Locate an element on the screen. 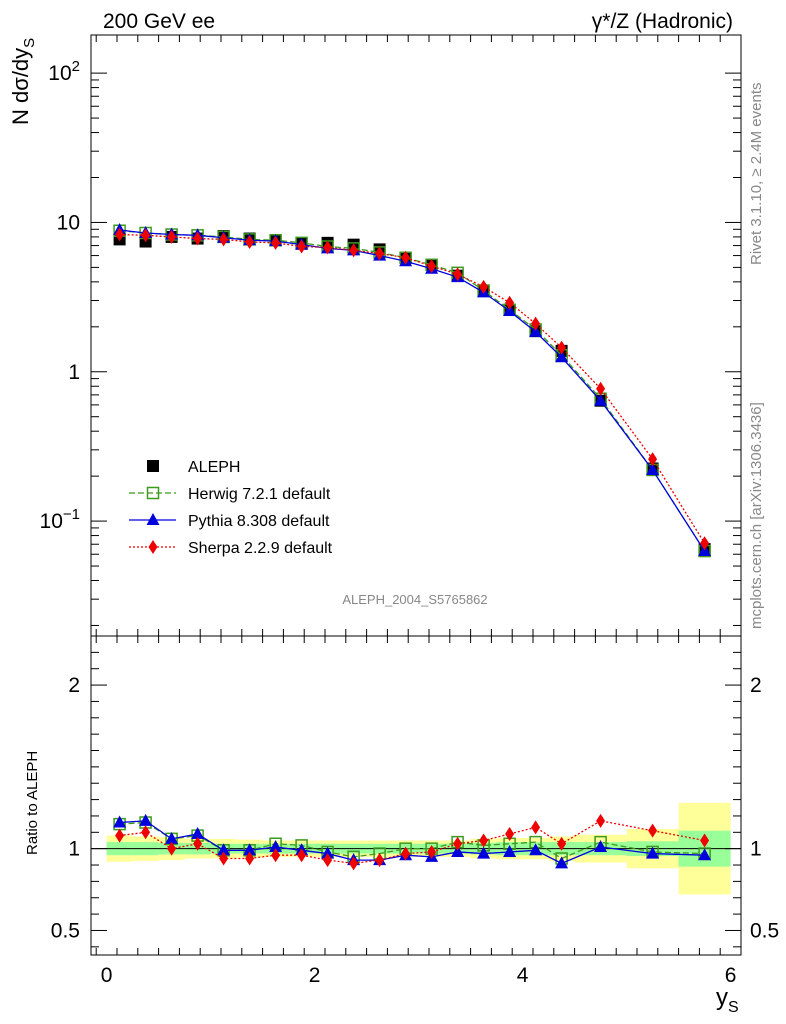  main-y-axis-title: N dσ/dyS is located at coordinates (23, 81).